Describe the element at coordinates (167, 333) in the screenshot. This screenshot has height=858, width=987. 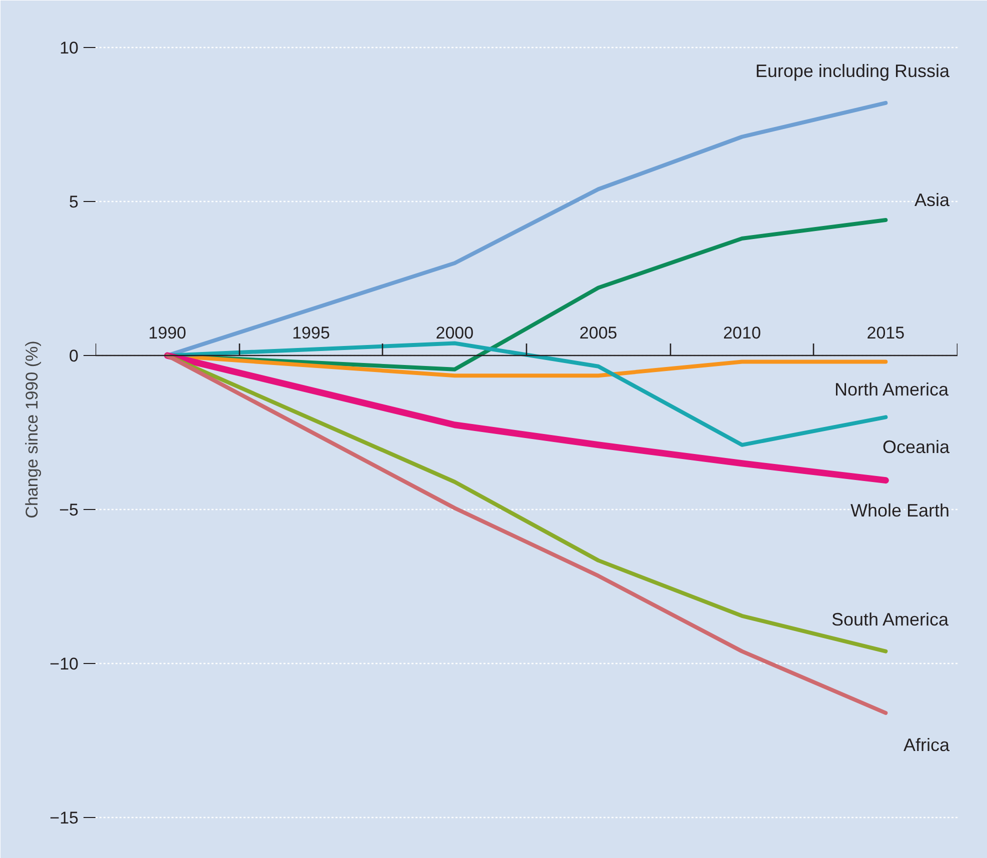
I see `x-tick-label: 1990` at that location.